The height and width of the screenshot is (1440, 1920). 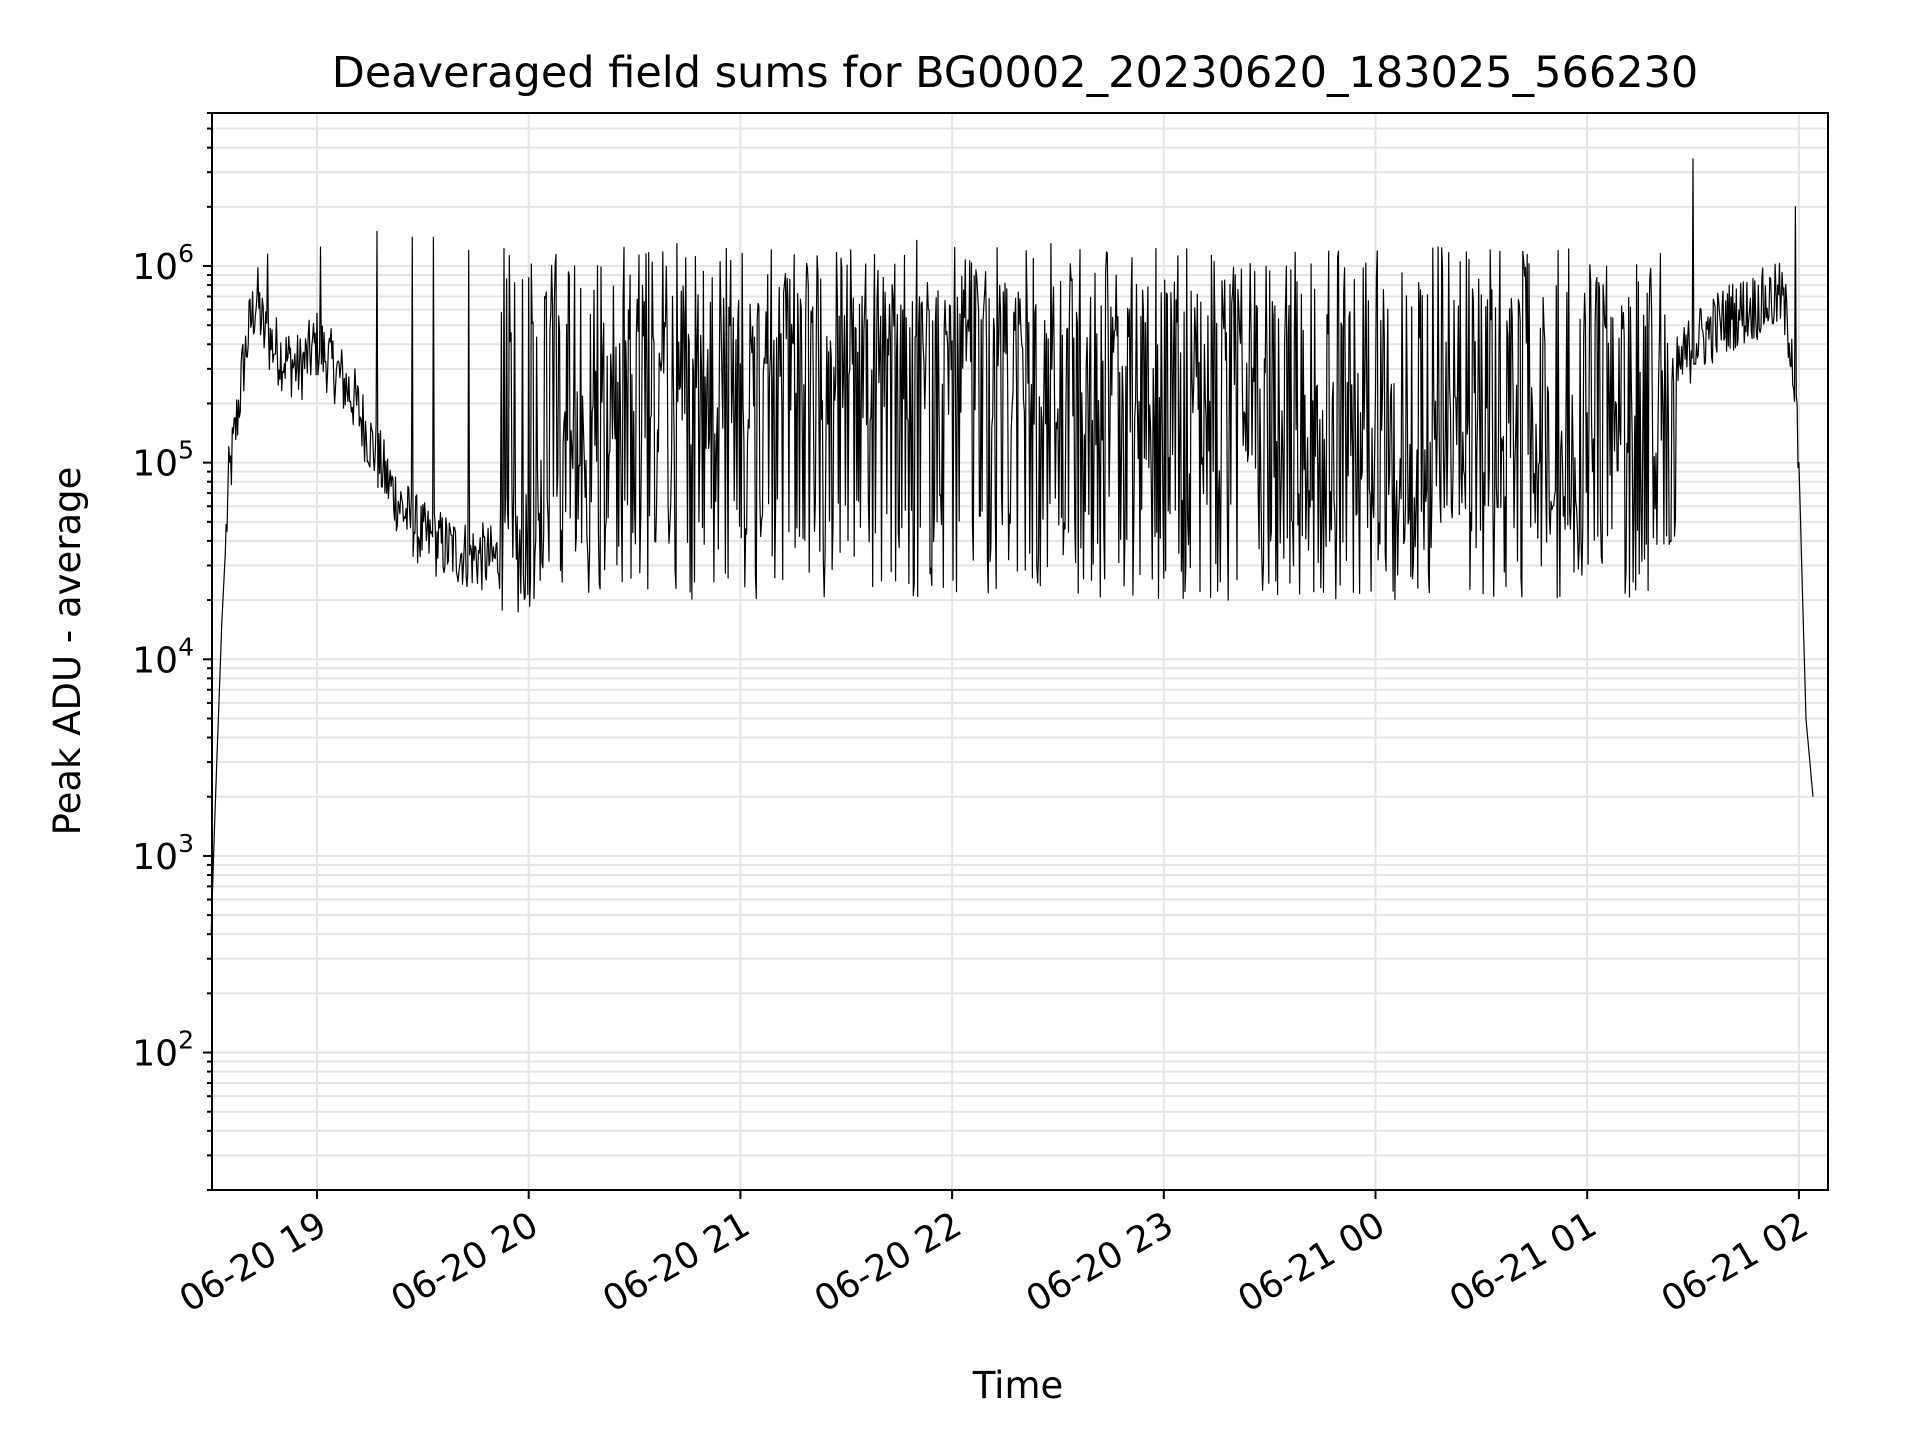 What do you see at coordinates (163, 1050) in the screenshot?
I see `y-tick-label: 10²` at bounding box center [163, 1050].